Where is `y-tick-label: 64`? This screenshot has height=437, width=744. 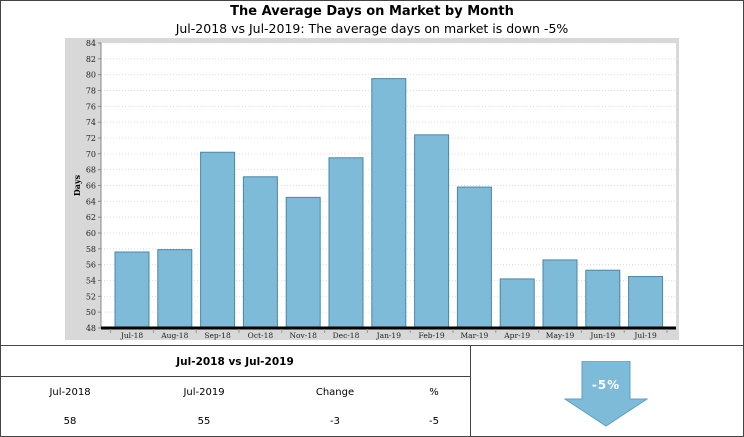 y-tick-label: 64 is located at coordinates (91, 201).